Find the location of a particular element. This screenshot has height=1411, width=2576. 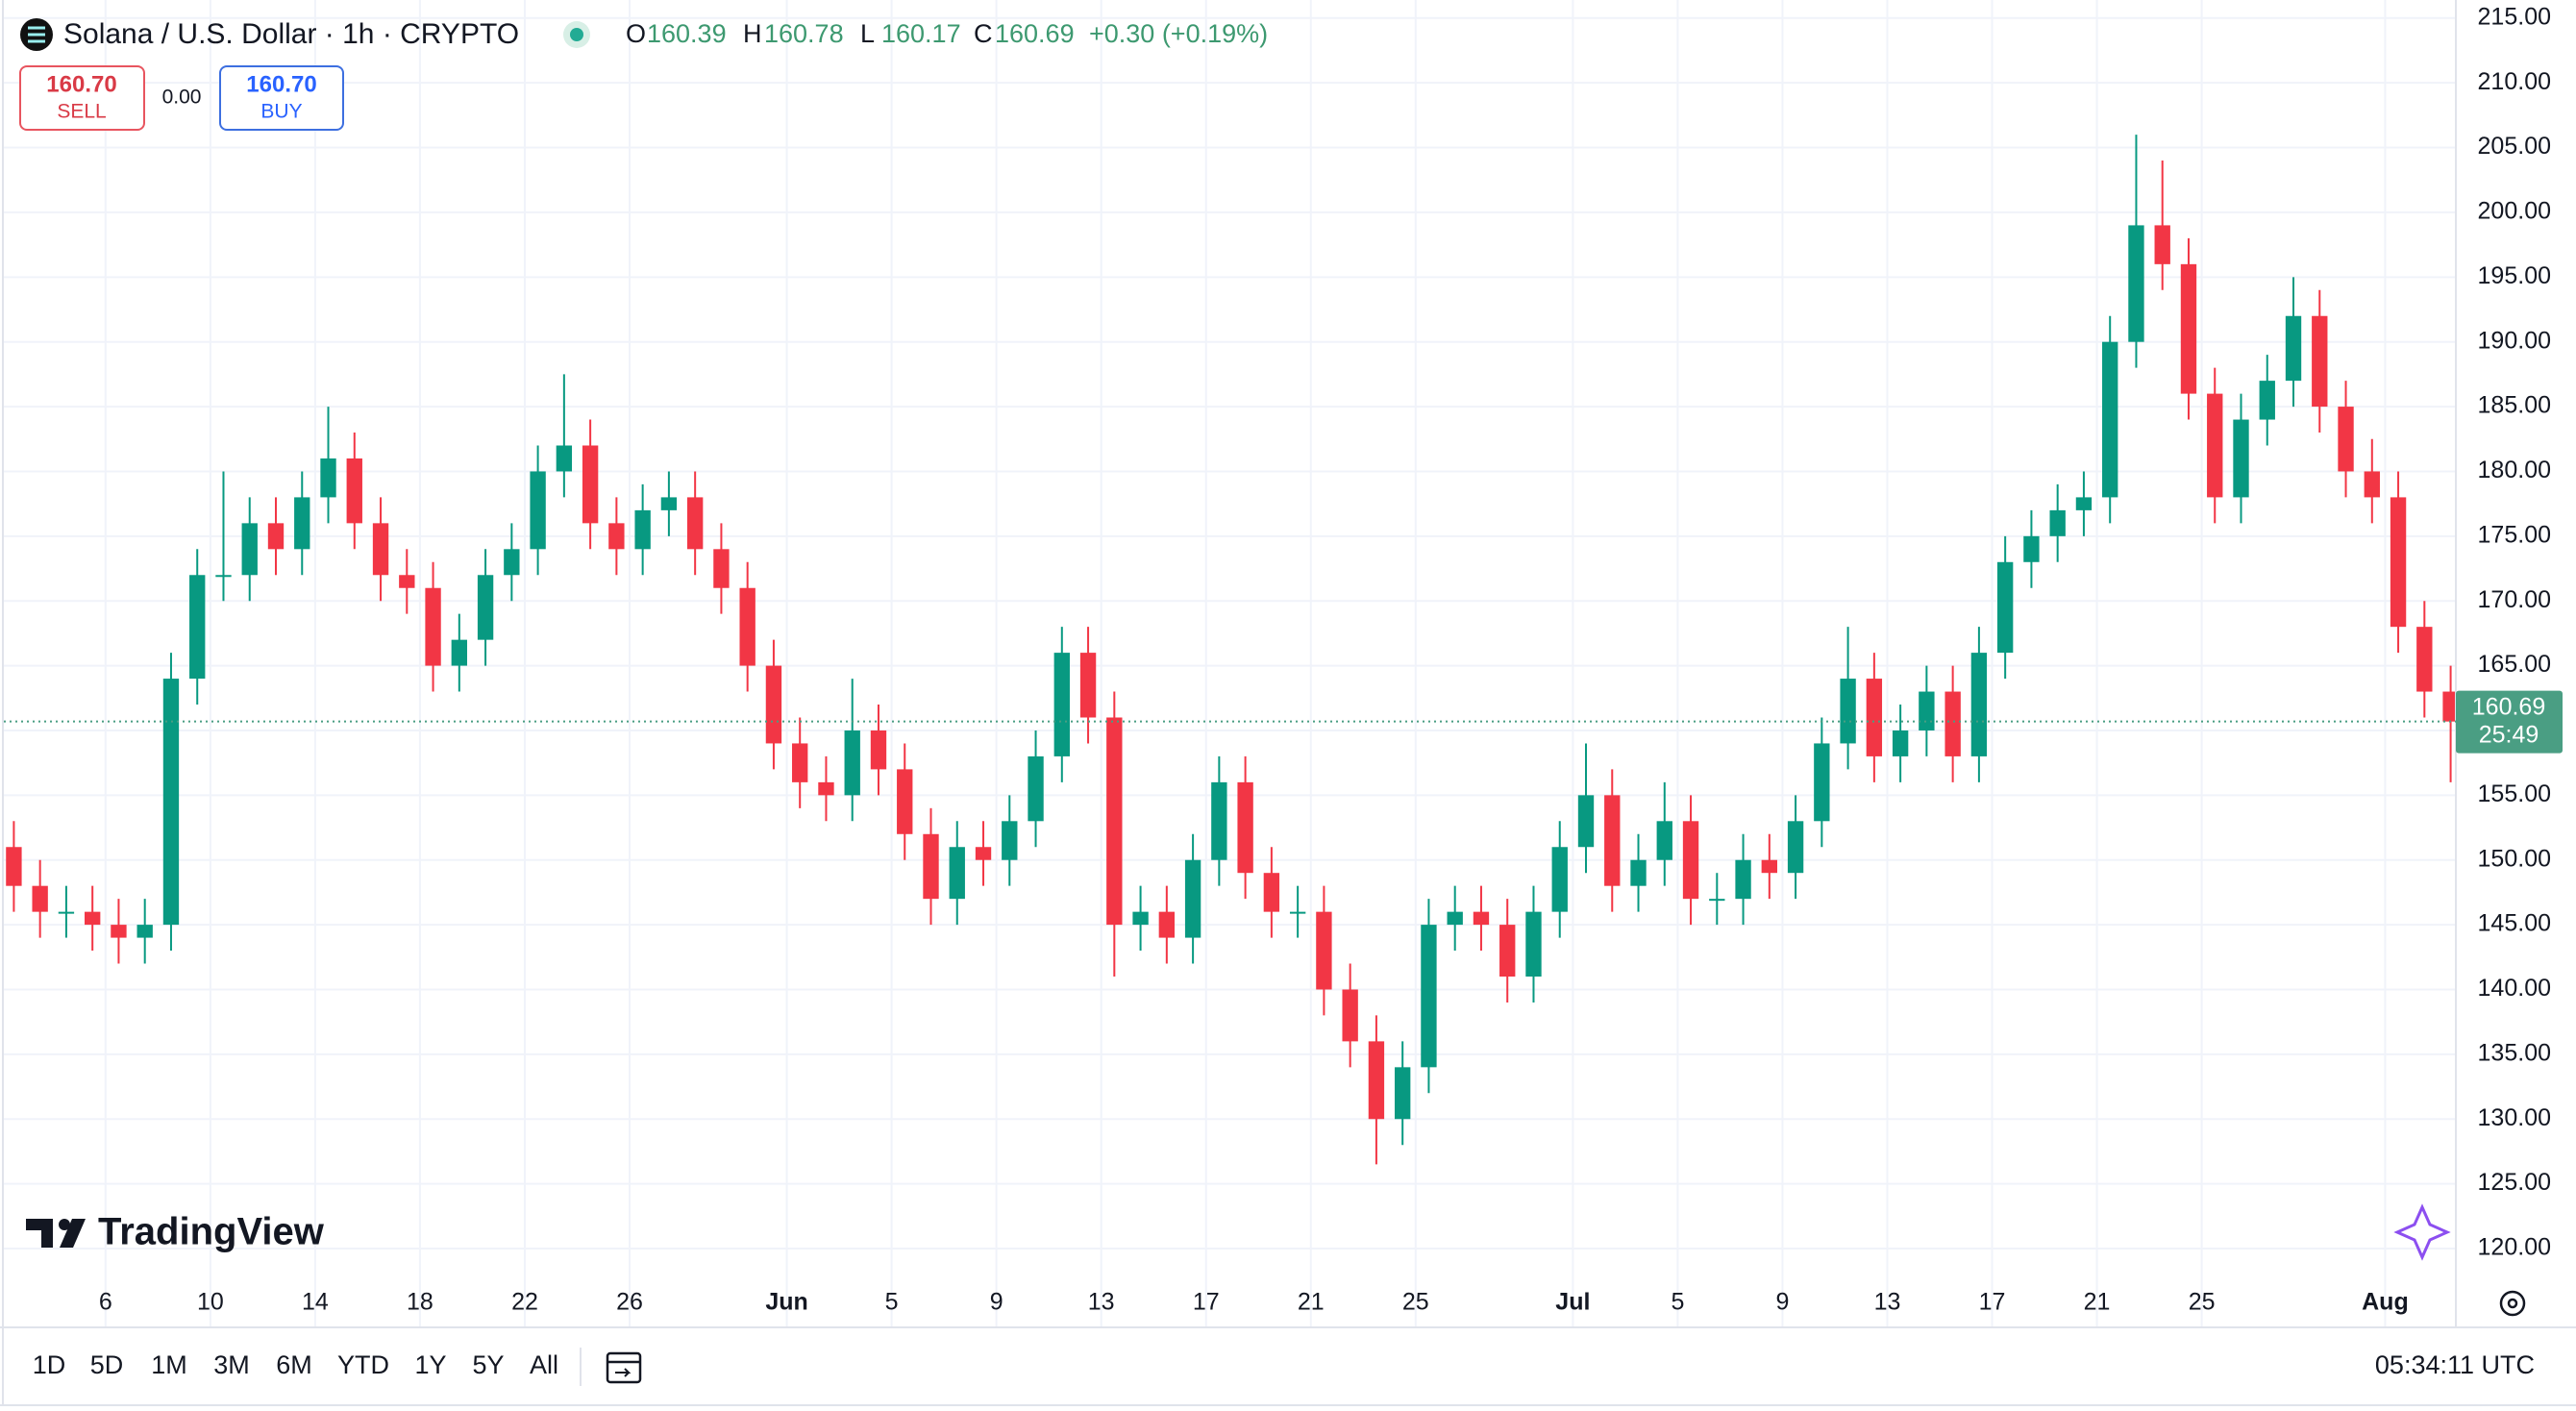

assistant-icon is located at coordinates (2422, 1232).